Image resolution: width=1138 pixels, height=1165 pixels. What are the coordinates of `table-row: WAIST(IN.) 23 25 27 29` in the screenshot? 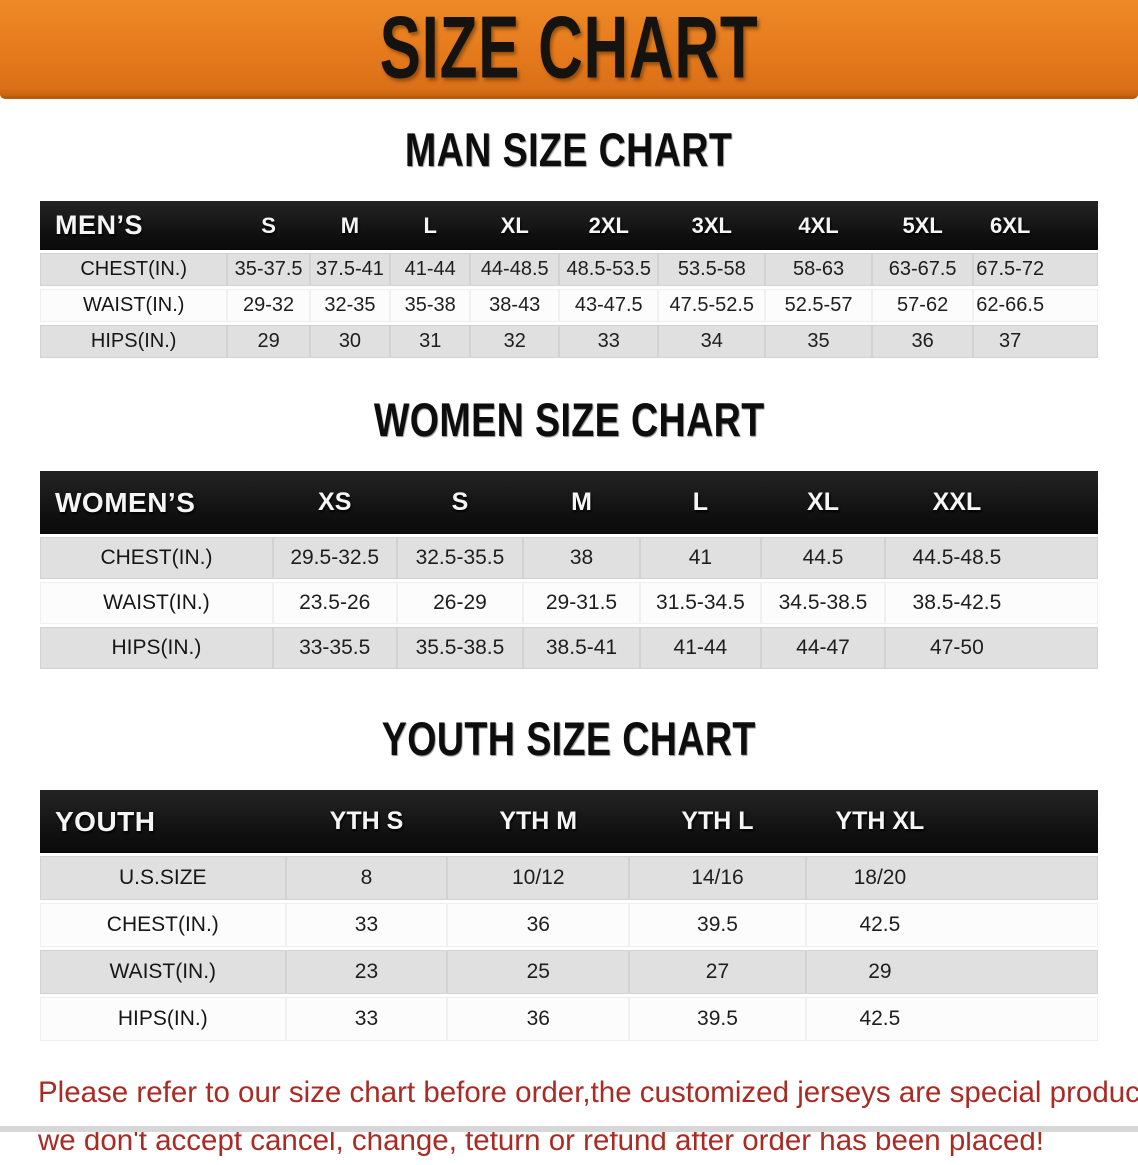 It's located at (569, 972).